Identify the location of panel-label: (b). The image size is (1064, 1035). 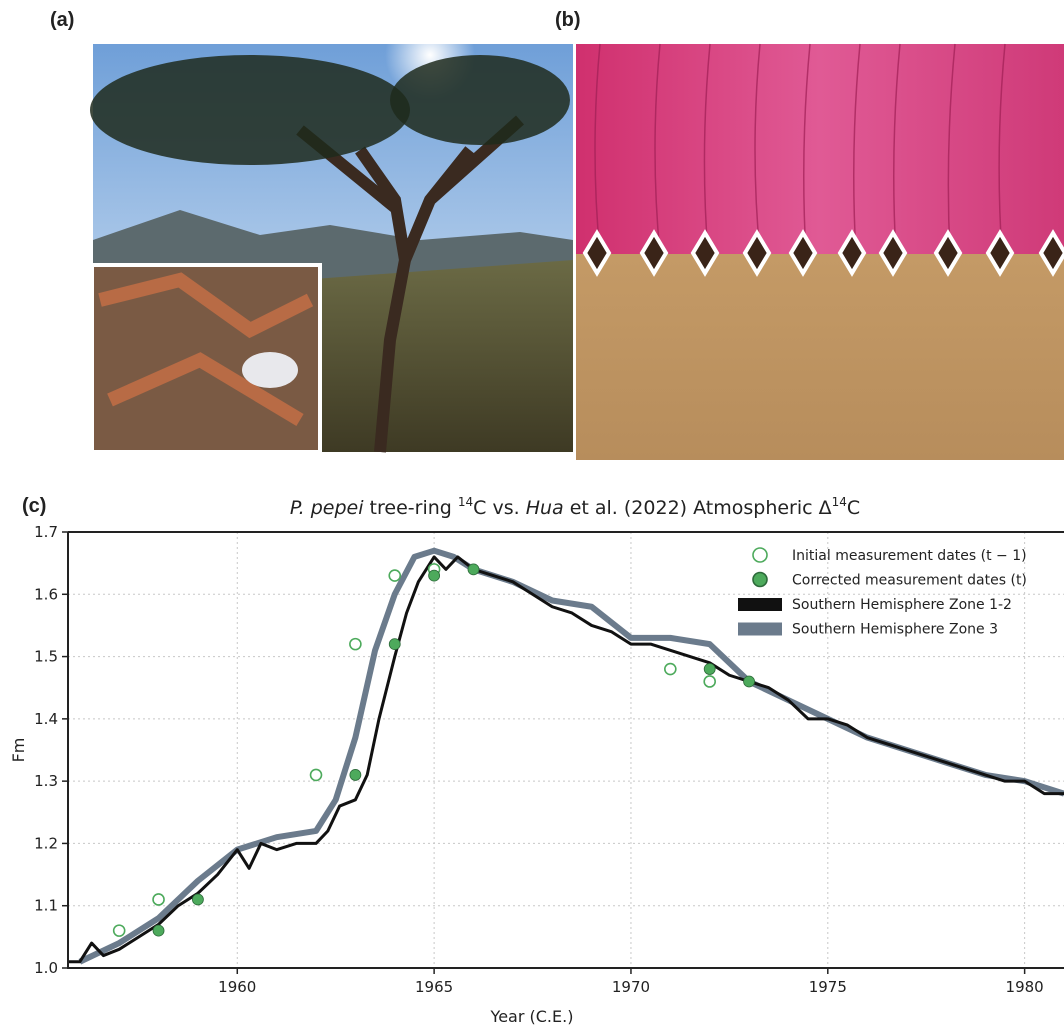
(568, 20).